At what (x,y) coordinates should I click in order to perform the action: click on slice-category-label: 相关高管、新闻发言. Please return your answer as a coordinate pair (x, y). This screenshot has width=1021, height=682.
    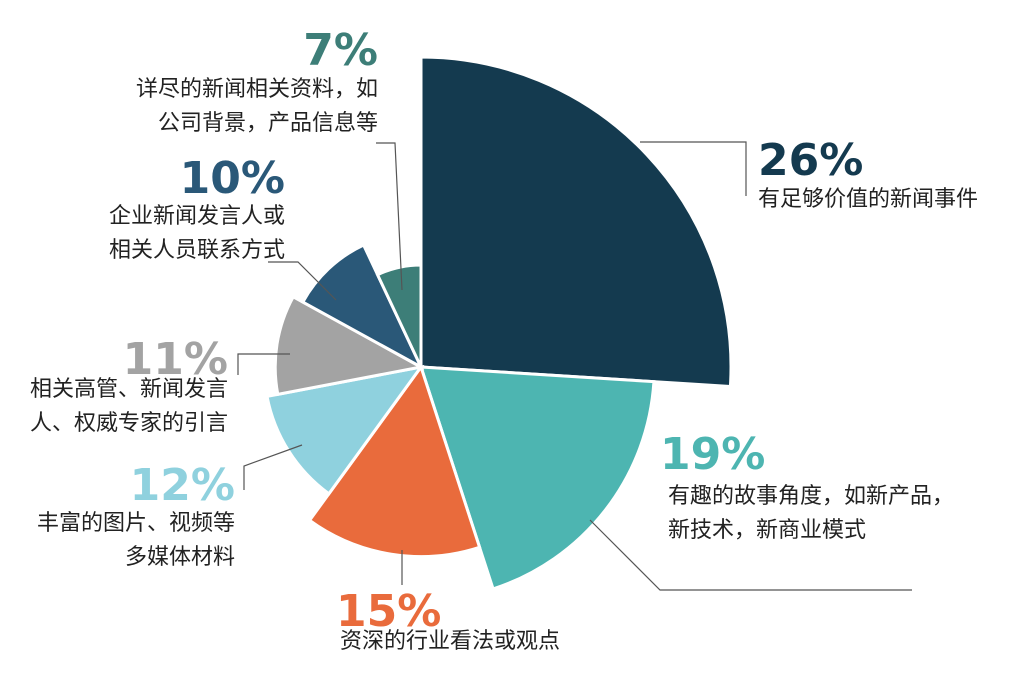
    Looking at the image, I should click on (129, 389).